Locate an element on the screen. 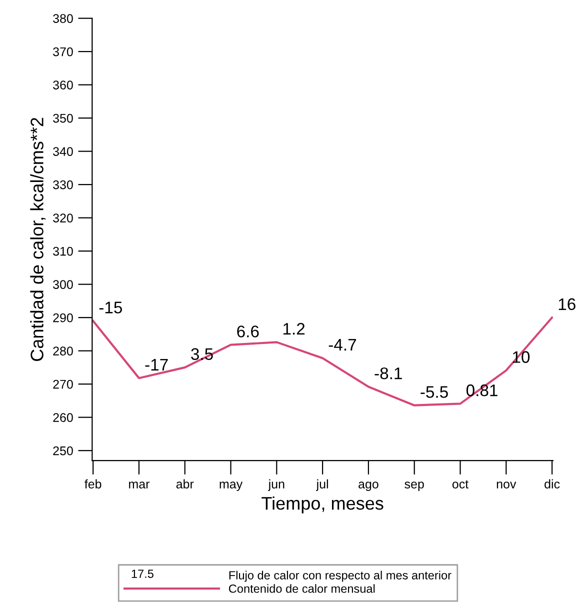 This screenshot has height=610, width=576. y-tick-label: 330 is located at coordinates (63, 185).